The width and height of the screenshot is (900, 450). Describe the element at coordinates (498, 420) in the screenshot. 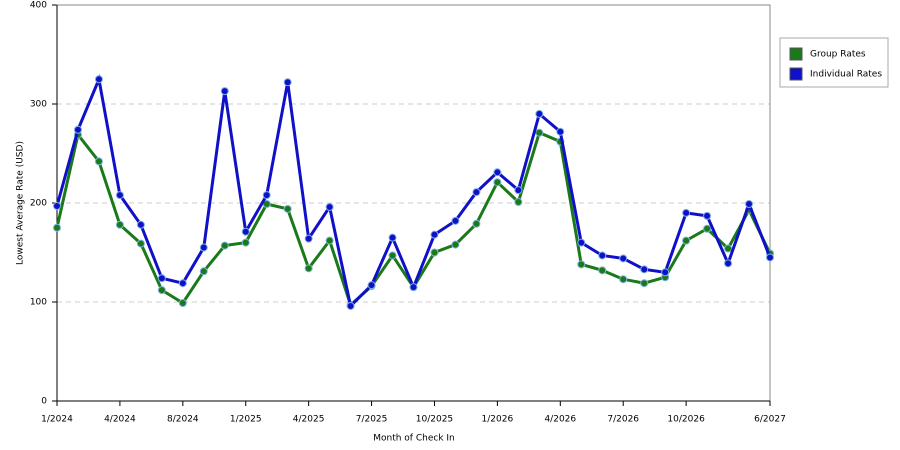

I see `x-tick-label: 1/2026` at that location.